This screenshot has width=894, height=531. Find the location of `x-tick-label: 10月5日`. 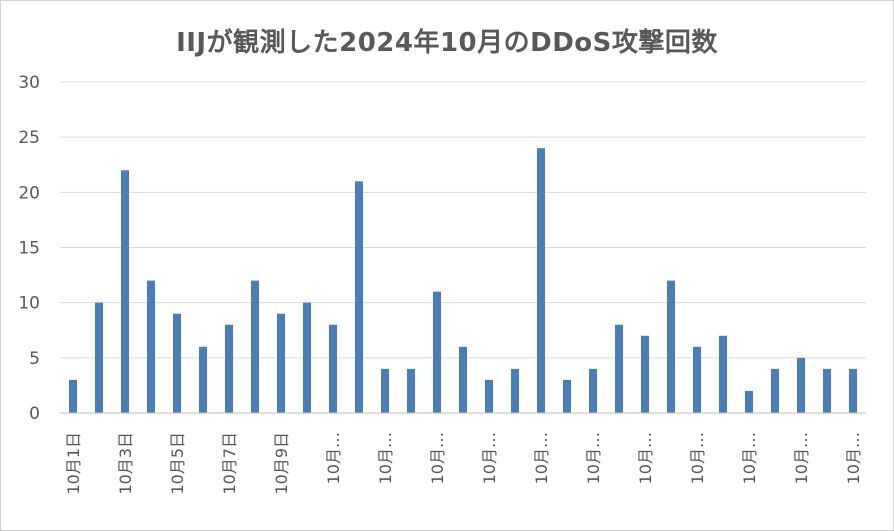

x-tick-label: 10月5日 is located at coordinates (177, 463).